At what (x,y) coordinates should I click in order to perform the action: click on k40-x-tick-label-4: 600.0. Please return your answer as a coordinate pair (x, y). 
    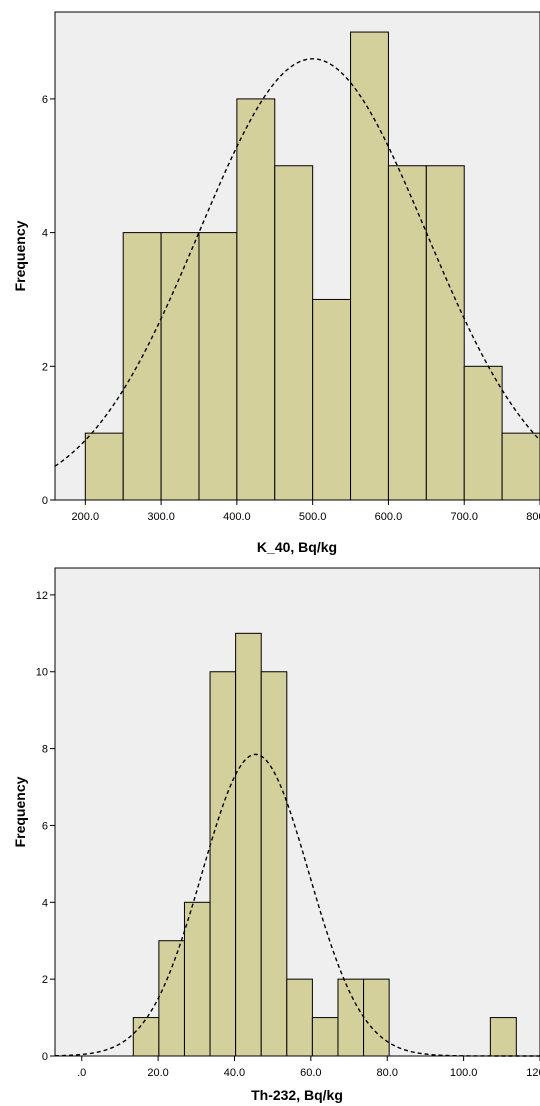
    Looking at the image, I should click on (389, 517).